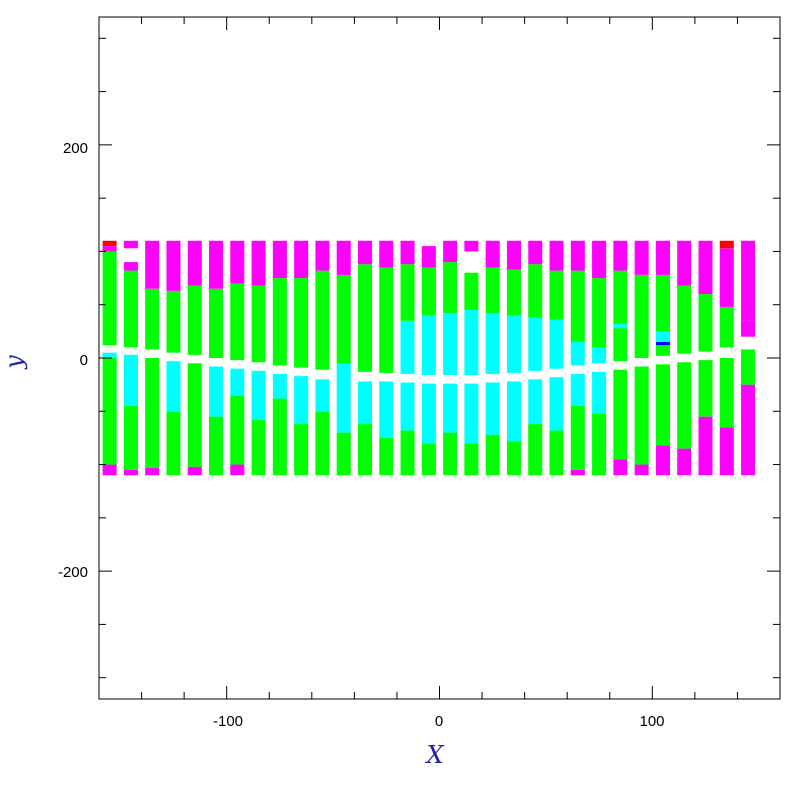 The image size is (797, 797). What do you see at coordinates (434, 755) in the screenshot?
I see `x-axis-title: X` at bounding box center [434, 755].